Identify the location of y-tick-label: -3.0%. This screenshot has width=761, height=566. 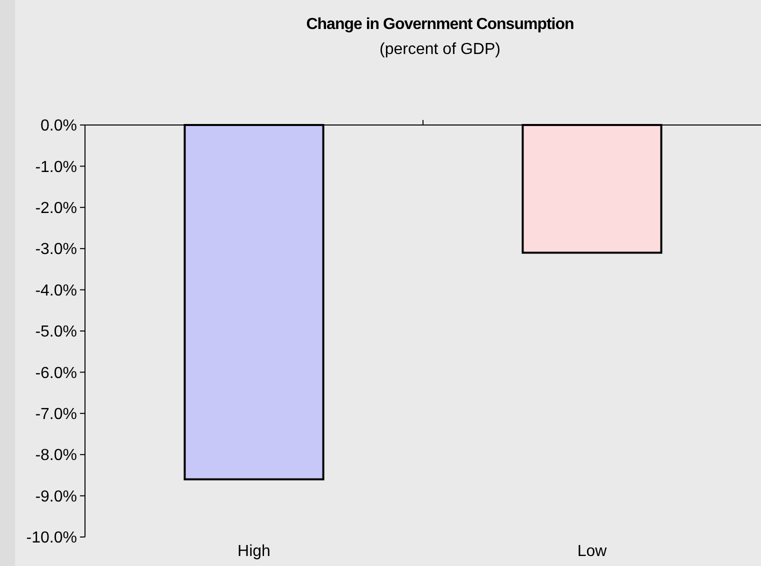
(56, 249).